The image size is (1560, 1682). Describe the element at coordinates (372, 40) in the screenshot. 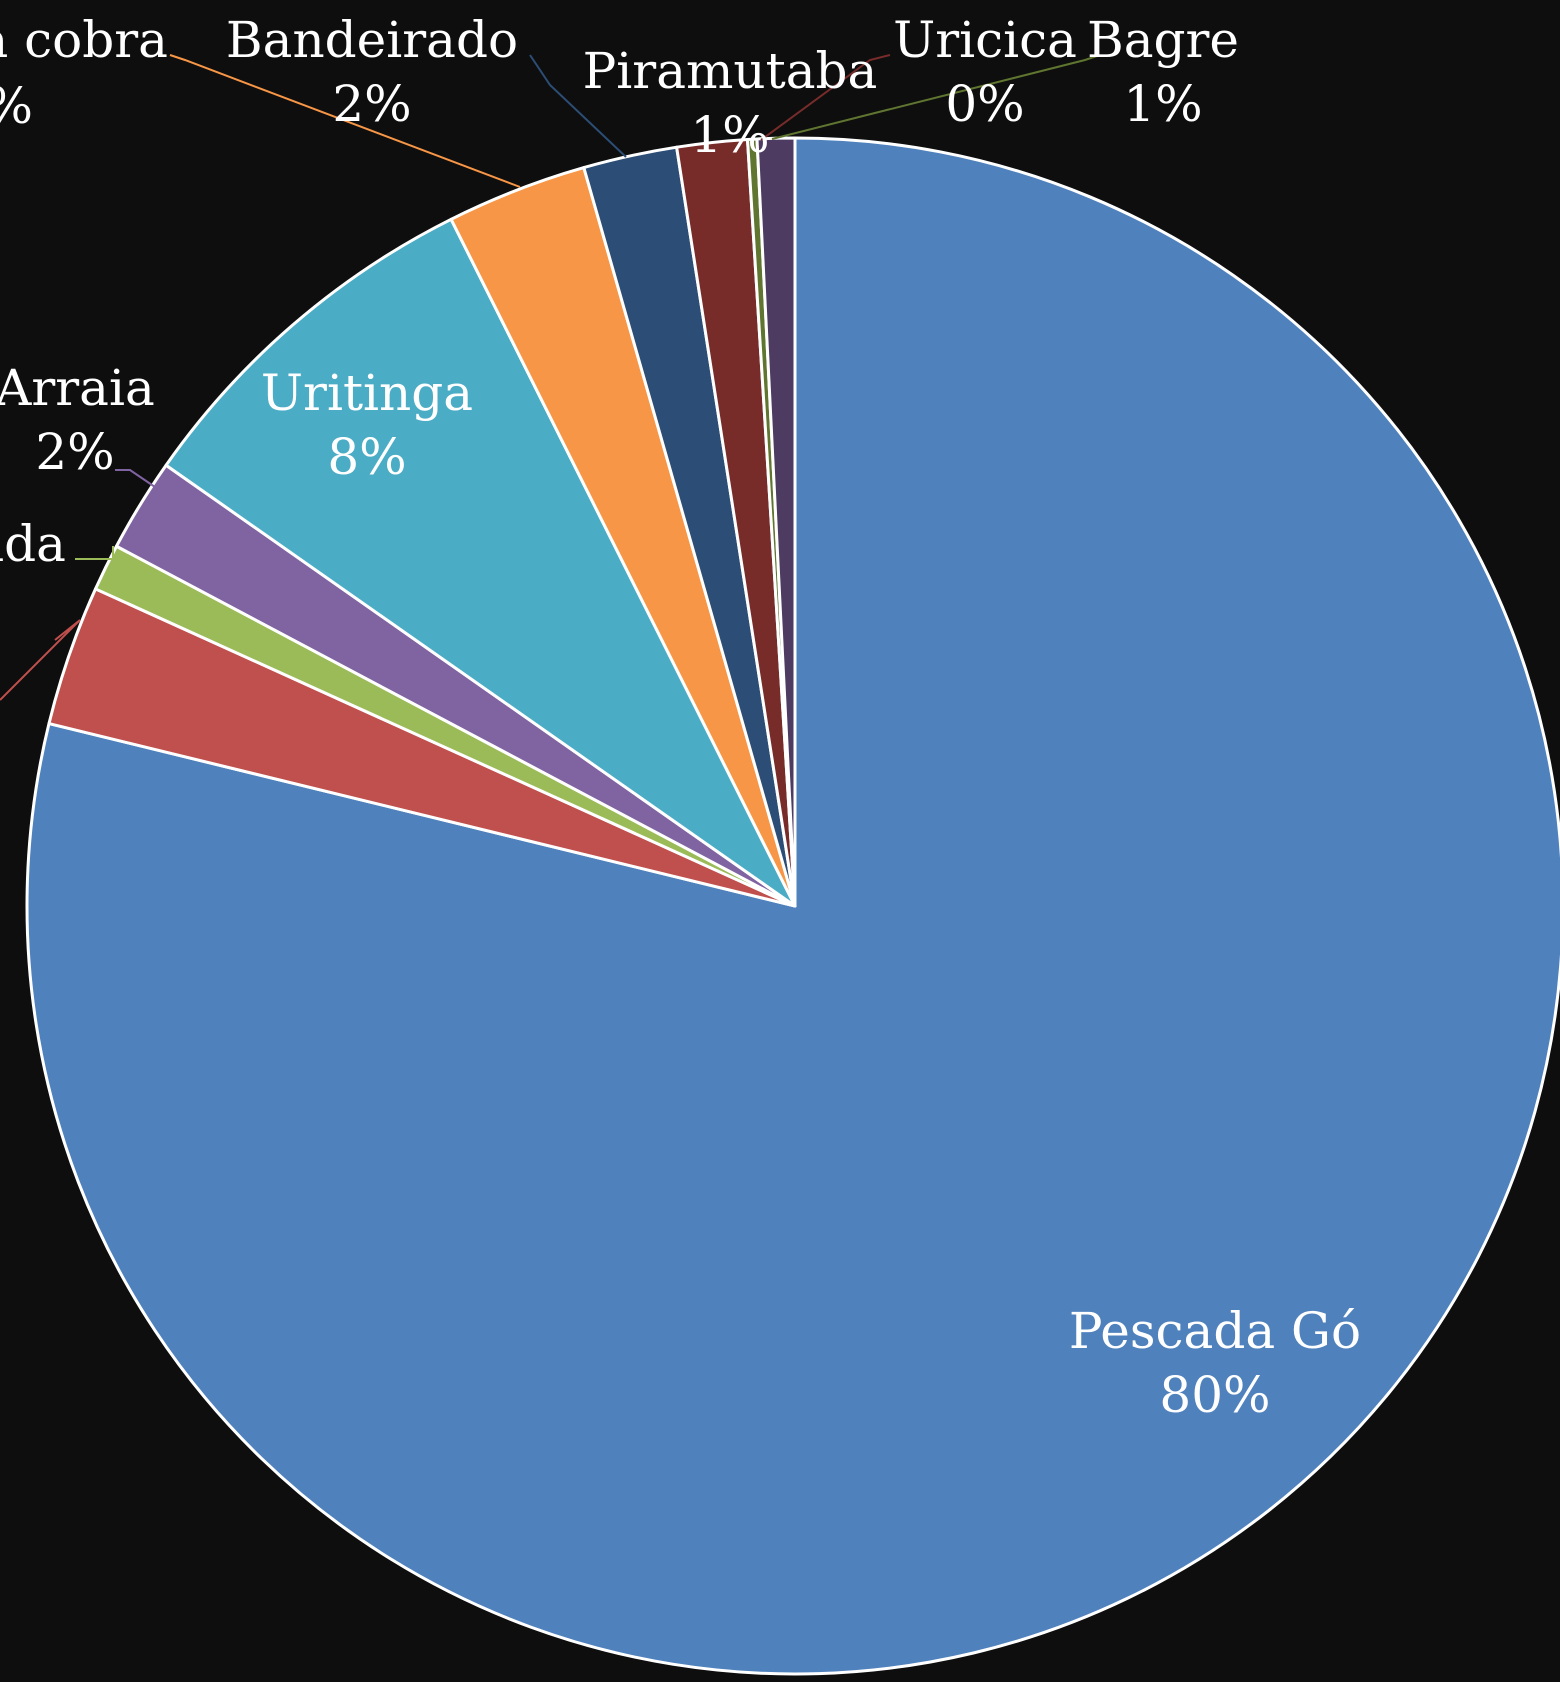

I see `slice-label-name-6: Bandeirado` at that location.